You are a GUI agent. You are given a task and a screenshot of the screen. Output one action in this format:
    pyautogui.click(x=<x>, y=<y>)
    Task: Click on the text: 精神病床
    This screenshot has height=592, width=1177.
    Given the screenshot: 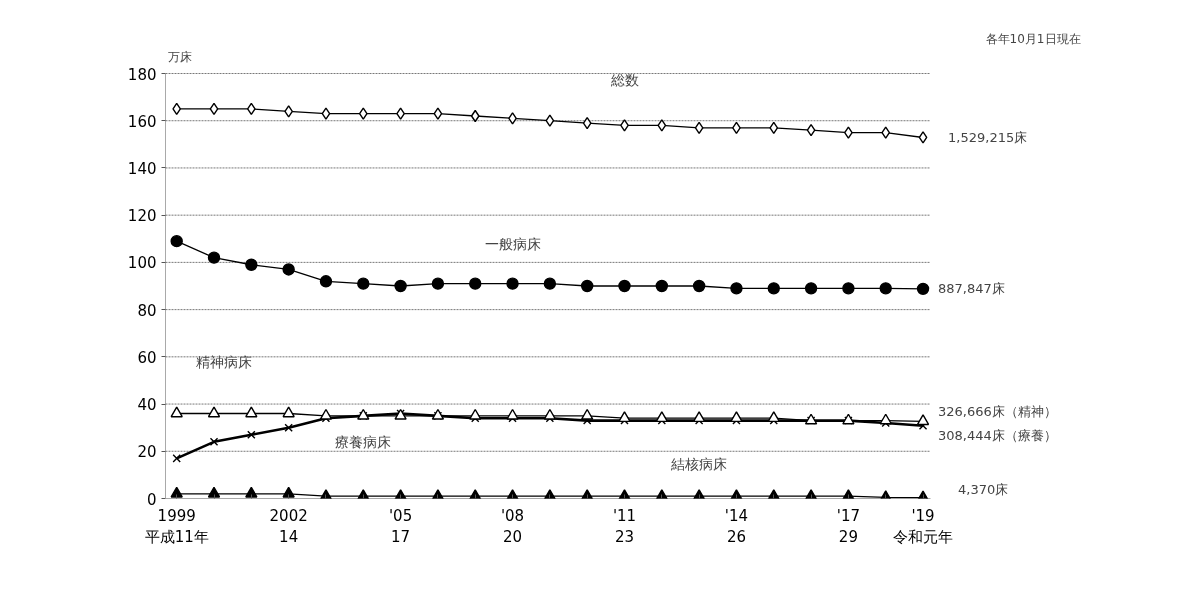 What is the action you would take?
    pyautogui.click(x=224, y=361)
    